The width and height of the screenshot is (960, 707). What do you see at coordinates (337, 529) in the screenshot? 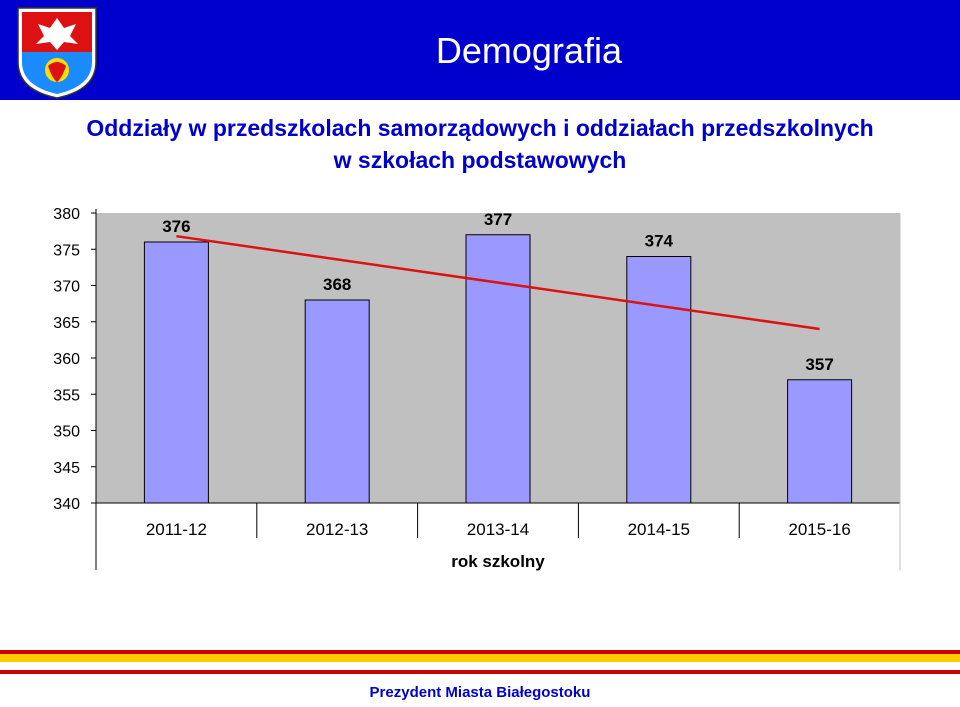
I see `x-tick-label: 2012-13` at bounding box center [337, 529].